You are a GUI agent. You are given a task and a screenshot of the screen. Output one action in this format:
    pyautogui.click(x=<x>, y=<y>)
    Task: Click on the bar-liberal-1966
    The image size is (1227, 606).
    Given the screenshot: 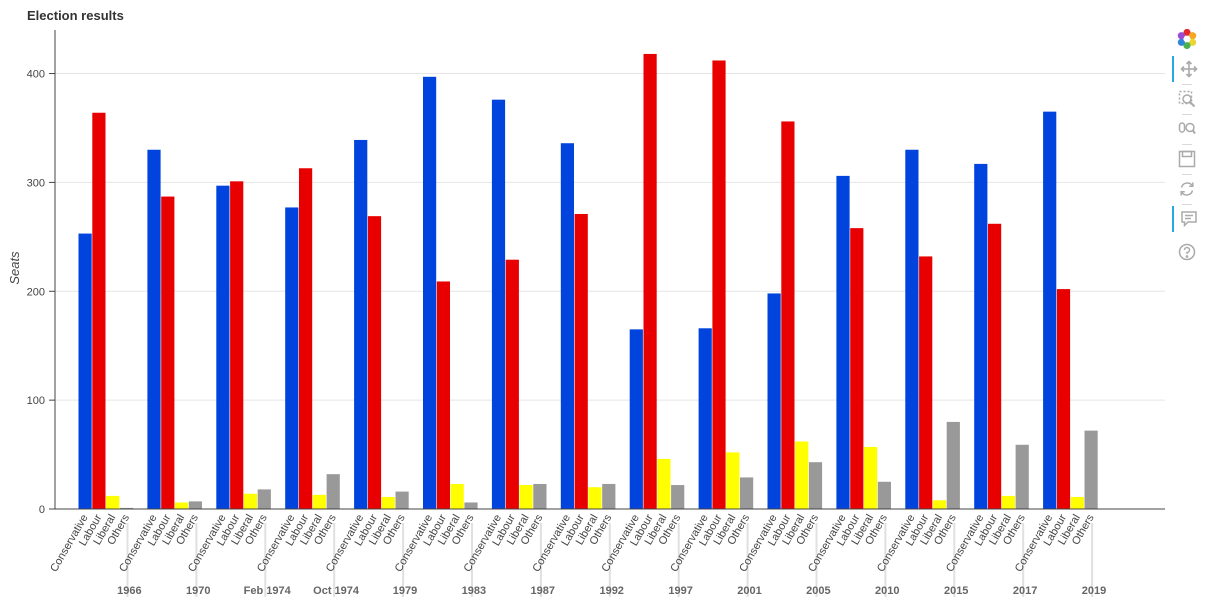 What is the action you would take?
    pyautogui.click(x=113, y=502)
    